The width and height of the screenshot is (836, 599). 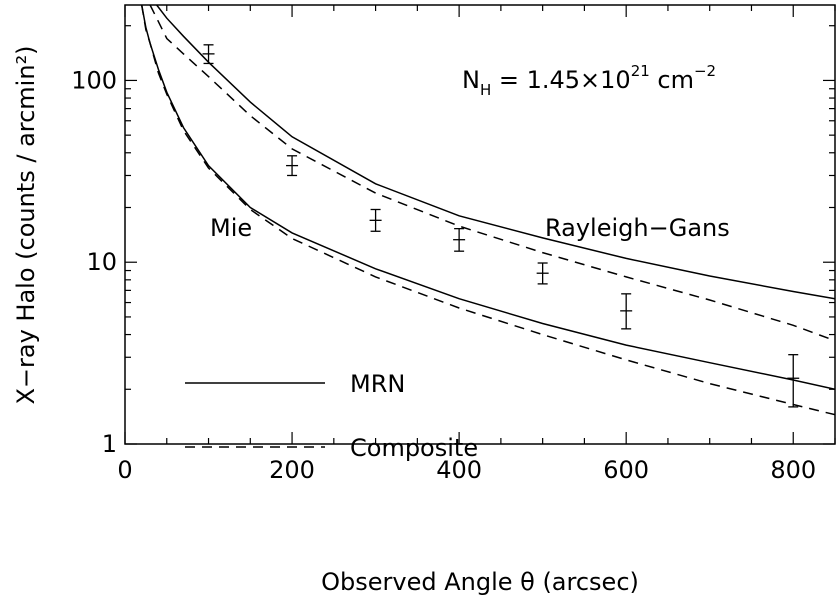 I want to click on y-axis-title: X−ray Halo (counts / arcmin²), so click(x=26, y=224).